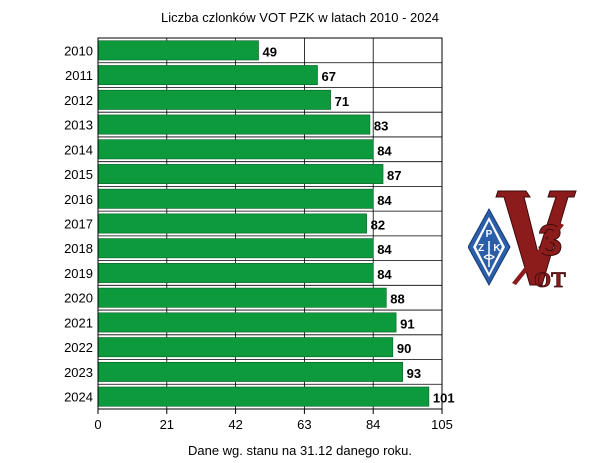 The image size is (600, 463). What do you see at coordinates (78, 372) in the screenshot?
I see `category-label: 2023` at bounding box center [78, 372].